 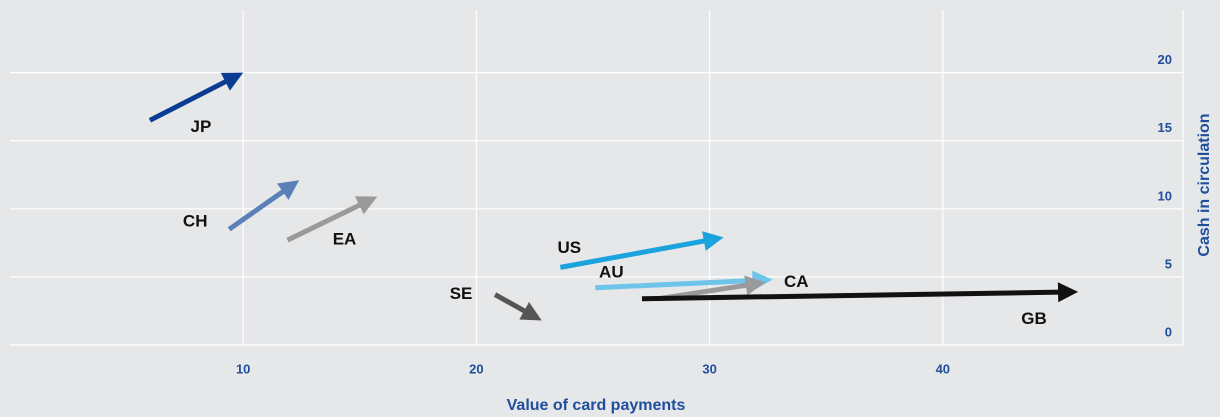 I want to click on y-tick-label: 20, so click(x=1165, y=59).